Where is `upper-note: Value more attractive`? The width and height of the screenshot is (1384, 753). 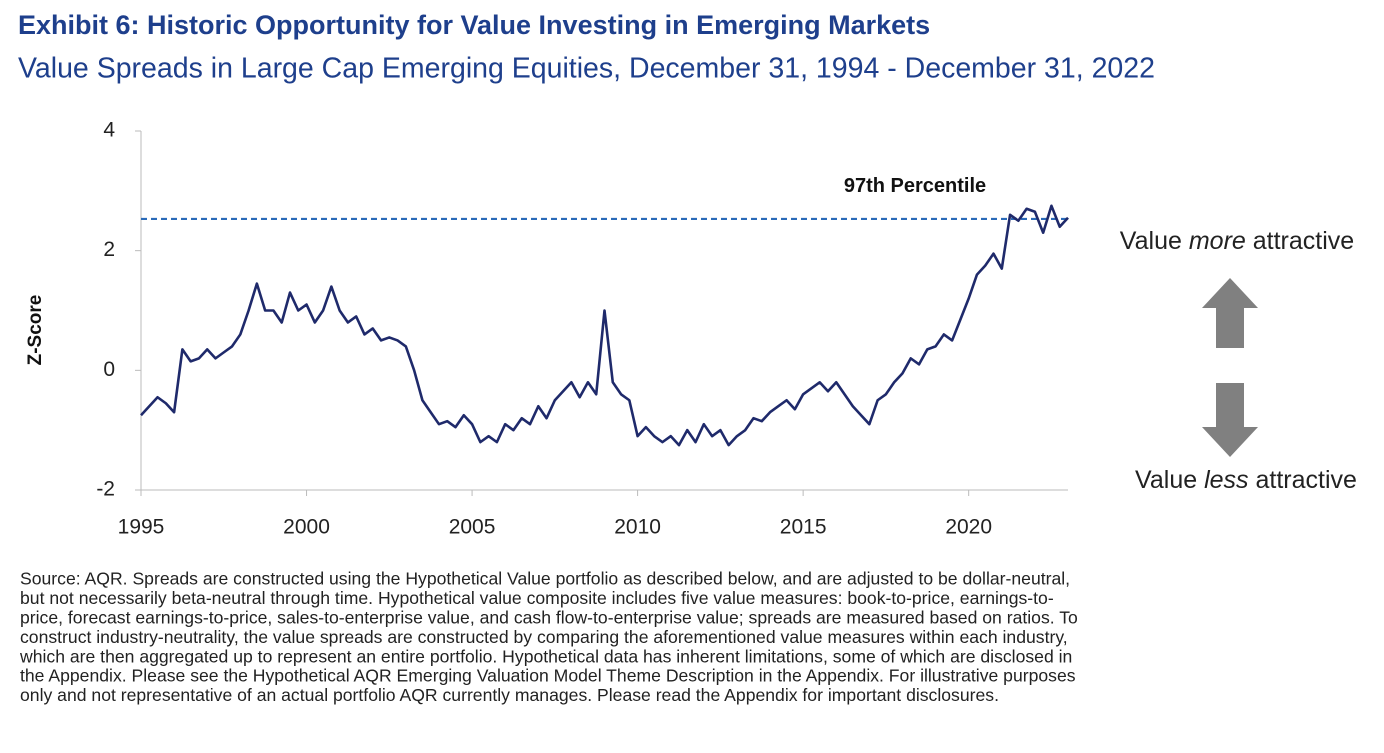
upper-note: Value more attractive is located at coordinates (1237, 241).